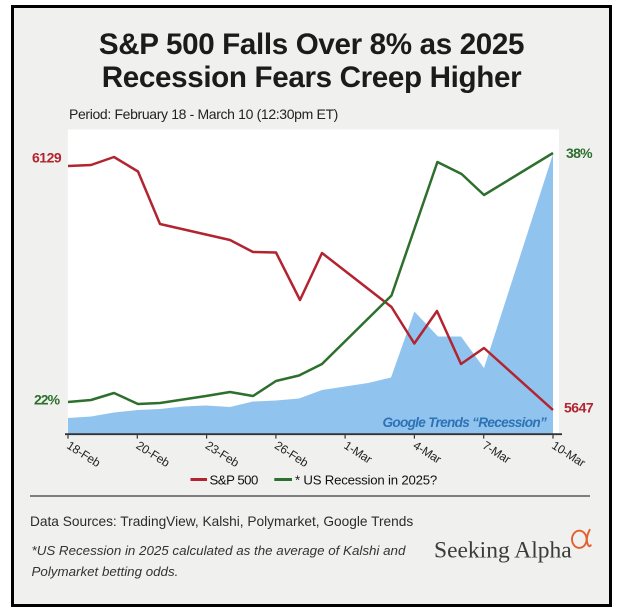 The width and height of the screenshot is (617, 613). I want to click on svg-text: 20-Feb, so click(153, 454).